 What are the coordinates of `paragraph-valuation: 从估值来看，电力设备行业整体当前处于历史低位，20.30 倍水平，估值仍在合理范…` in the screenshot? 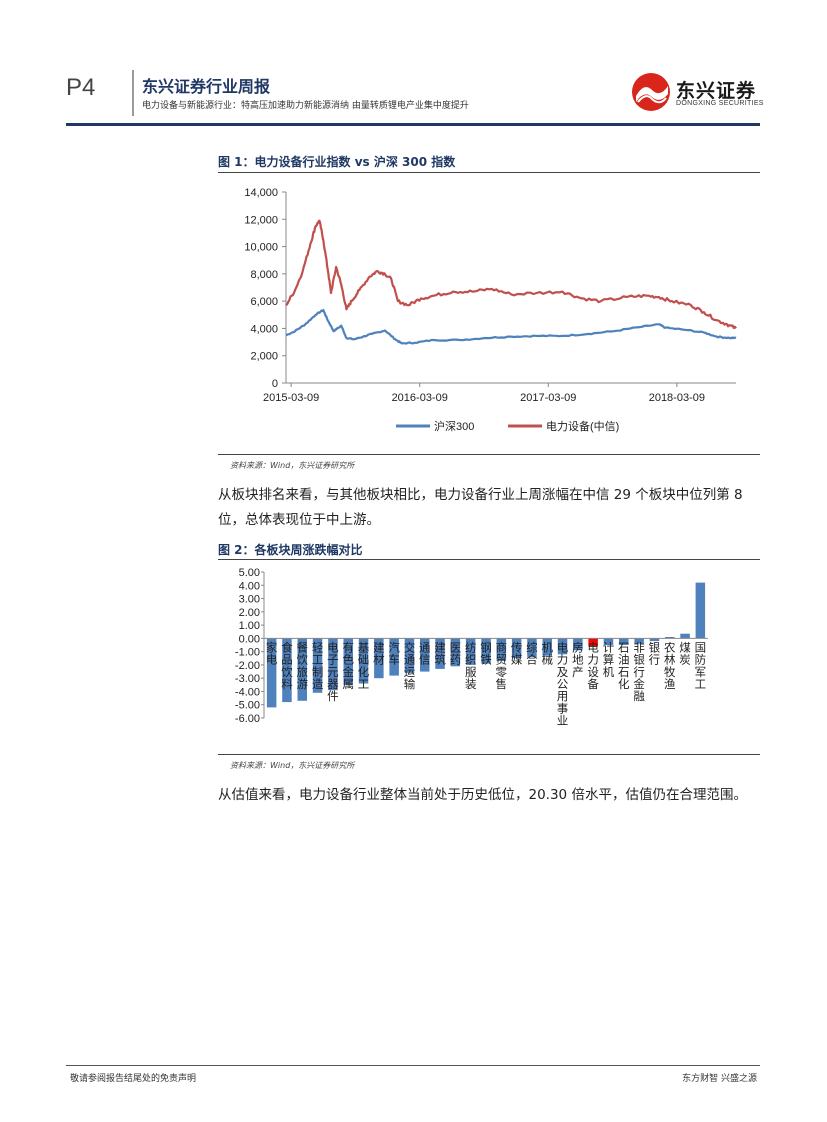 It's located at (482, 795).